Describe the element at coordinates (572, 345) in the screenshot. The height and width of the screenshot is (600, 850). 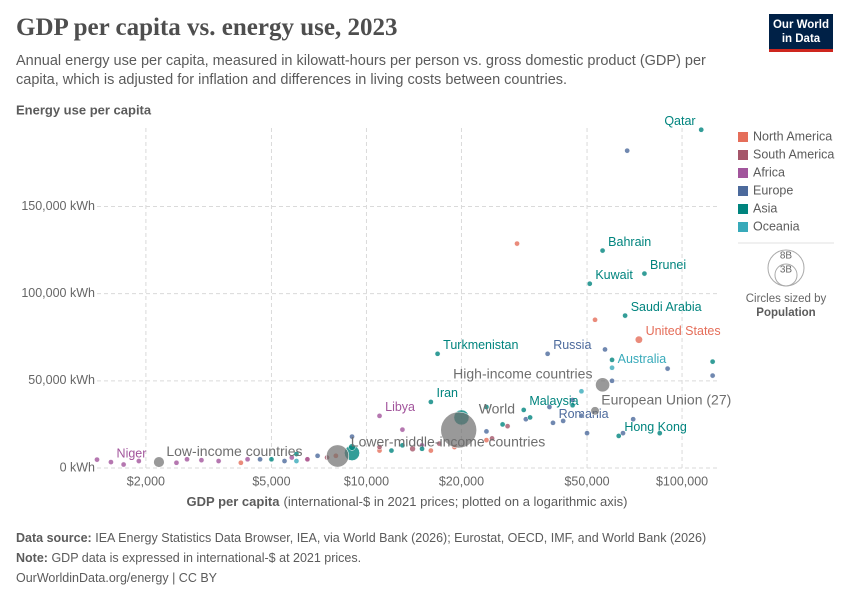
I see `point-label: Russia` at that location.